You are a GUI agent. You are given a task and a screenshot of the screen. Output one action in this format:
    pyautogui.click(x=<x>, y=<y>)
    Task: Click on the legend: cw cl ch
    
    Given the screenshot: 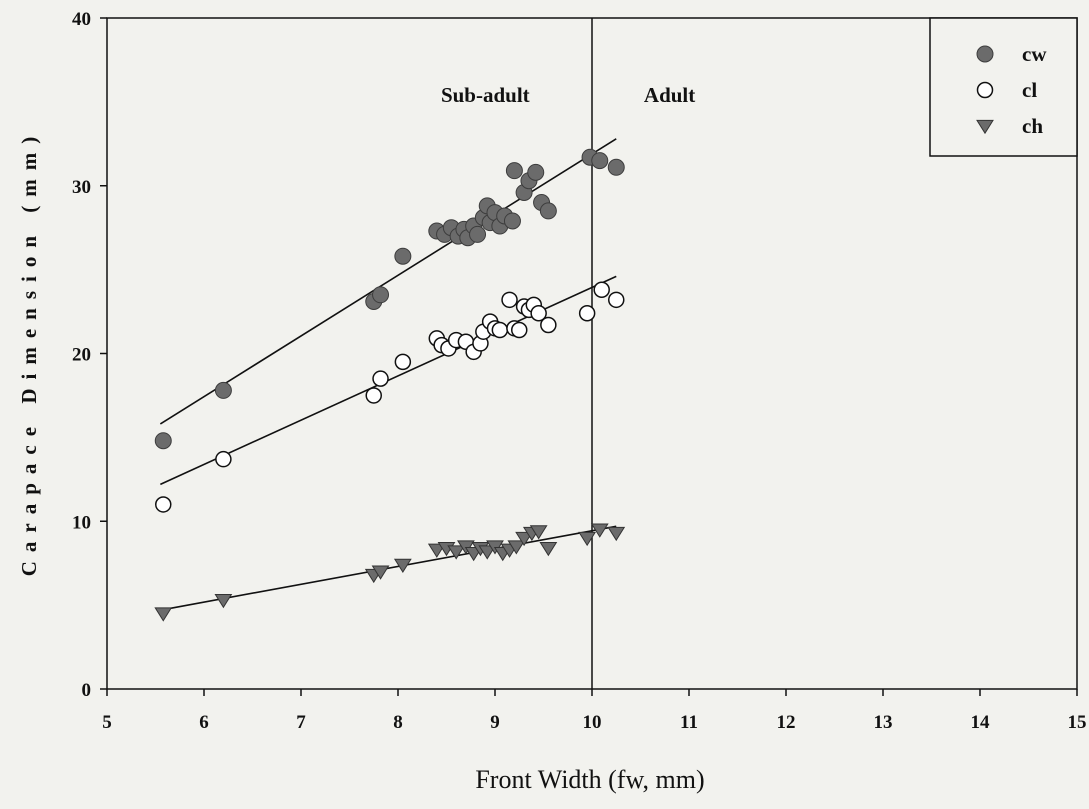 What is the action you would take?
    pyautogui.click(x=1003, y=87)
    